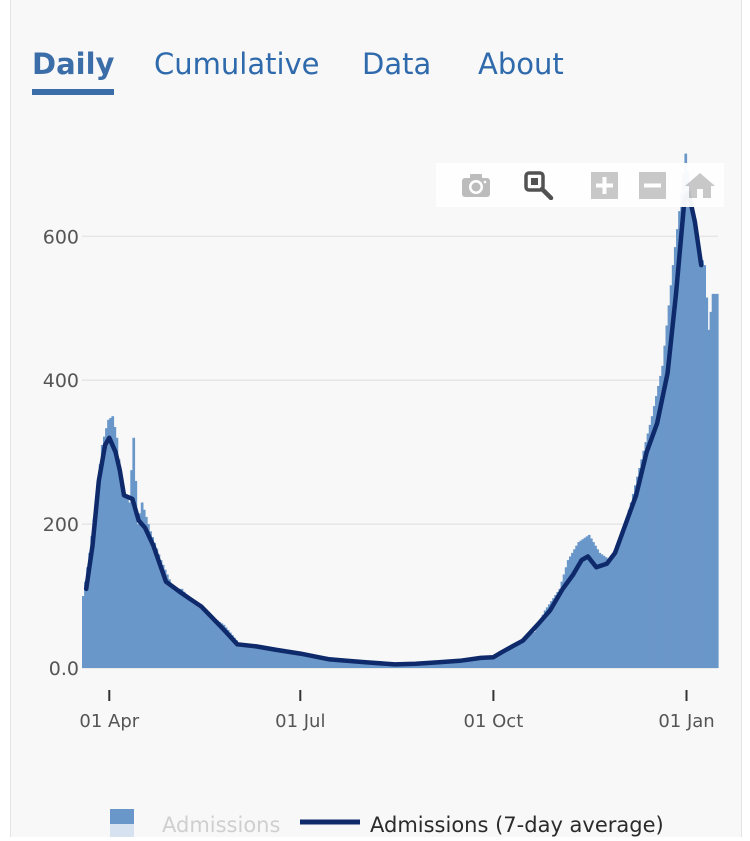 This screenshot has height=841, width=750. What do you see at coordinates (73, 64) in the screenshot?
I see `tab-daily-label: Daily` at bounding box center [73, 64].